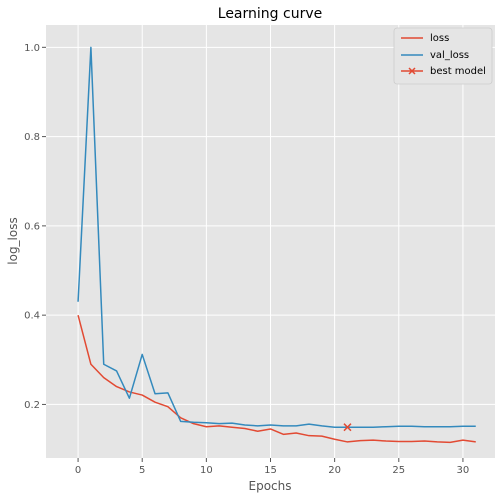 The width and height of the screenshot is (504, 500). What do you see at coordinates (270, 14) in the screenshot?
I see `chart-title: Learning curve` at bounding box center [270, 14].